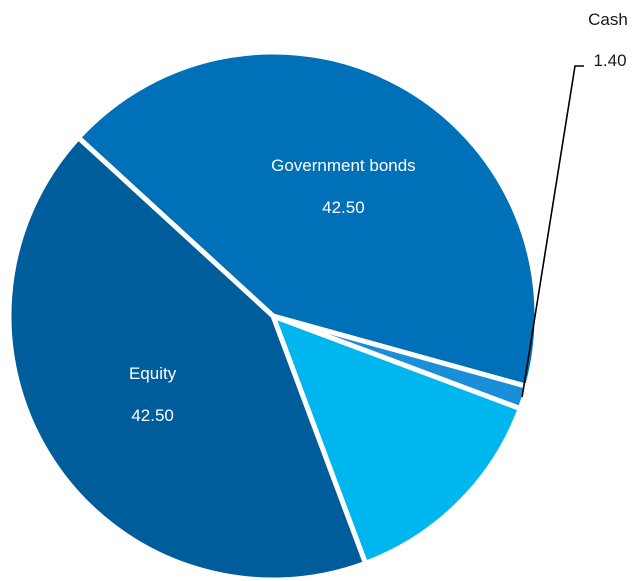  Describe the element at coordinates (609, 60) in the screenshot. I see `slice-value-label-cash: 1.40` at that location.